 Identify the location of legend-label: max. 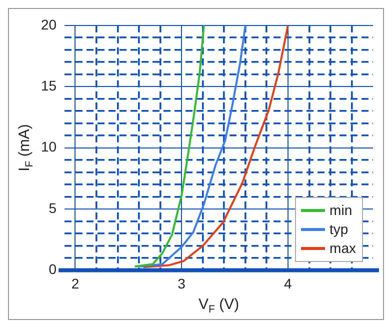
(343, 248).